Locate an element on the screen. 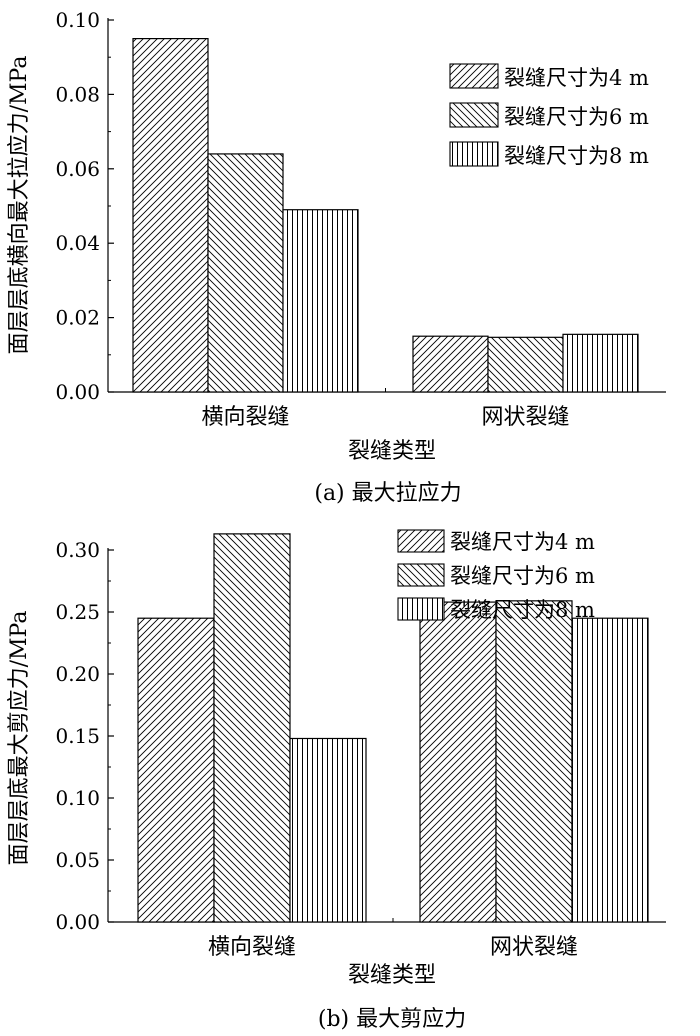  chart-b-y-axis-label: 面层层底最大剪应力/MPa is located at coordinates (19, 738).